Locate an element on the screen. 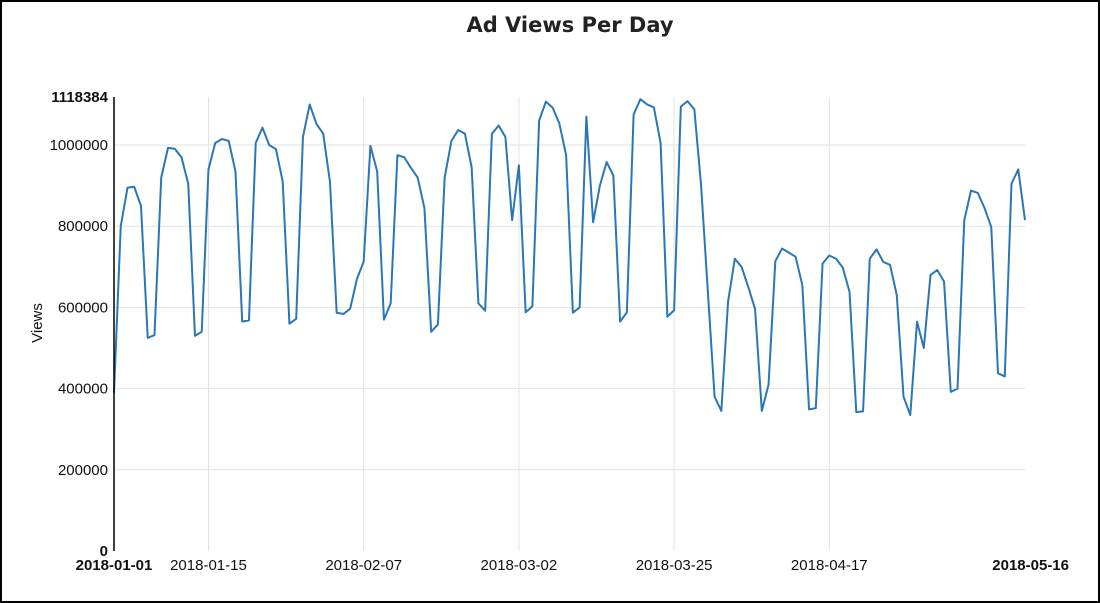 This screenshot has width=1100, height=603. y-tick-label: 0 is located at coordinates (104, 551).